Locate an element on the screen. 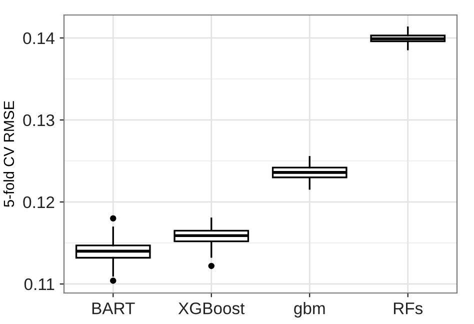  x-tick-label: gbm is located at coordinates (309, 310).